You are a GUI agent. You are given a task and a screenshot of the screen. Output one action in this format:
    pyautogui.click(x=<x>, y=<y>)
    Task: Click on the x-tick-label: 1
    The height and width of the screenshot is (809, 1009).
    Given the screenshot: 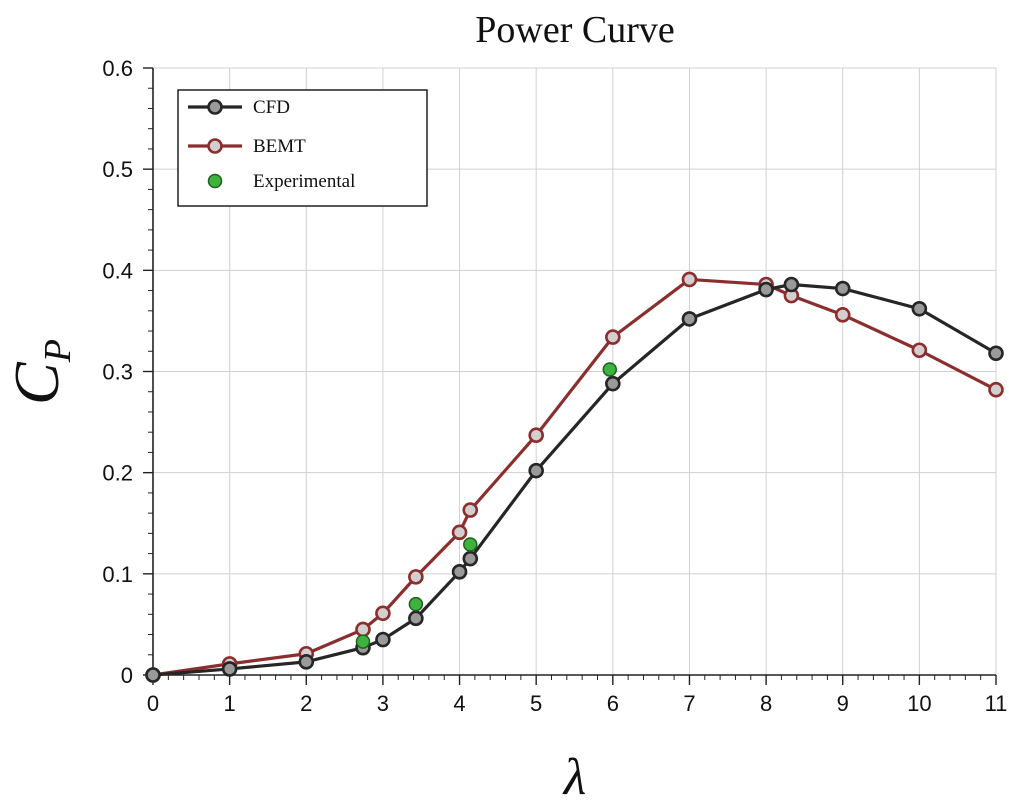 What is the action you would take?
    pyautogui.click(x=230, y=703)
    